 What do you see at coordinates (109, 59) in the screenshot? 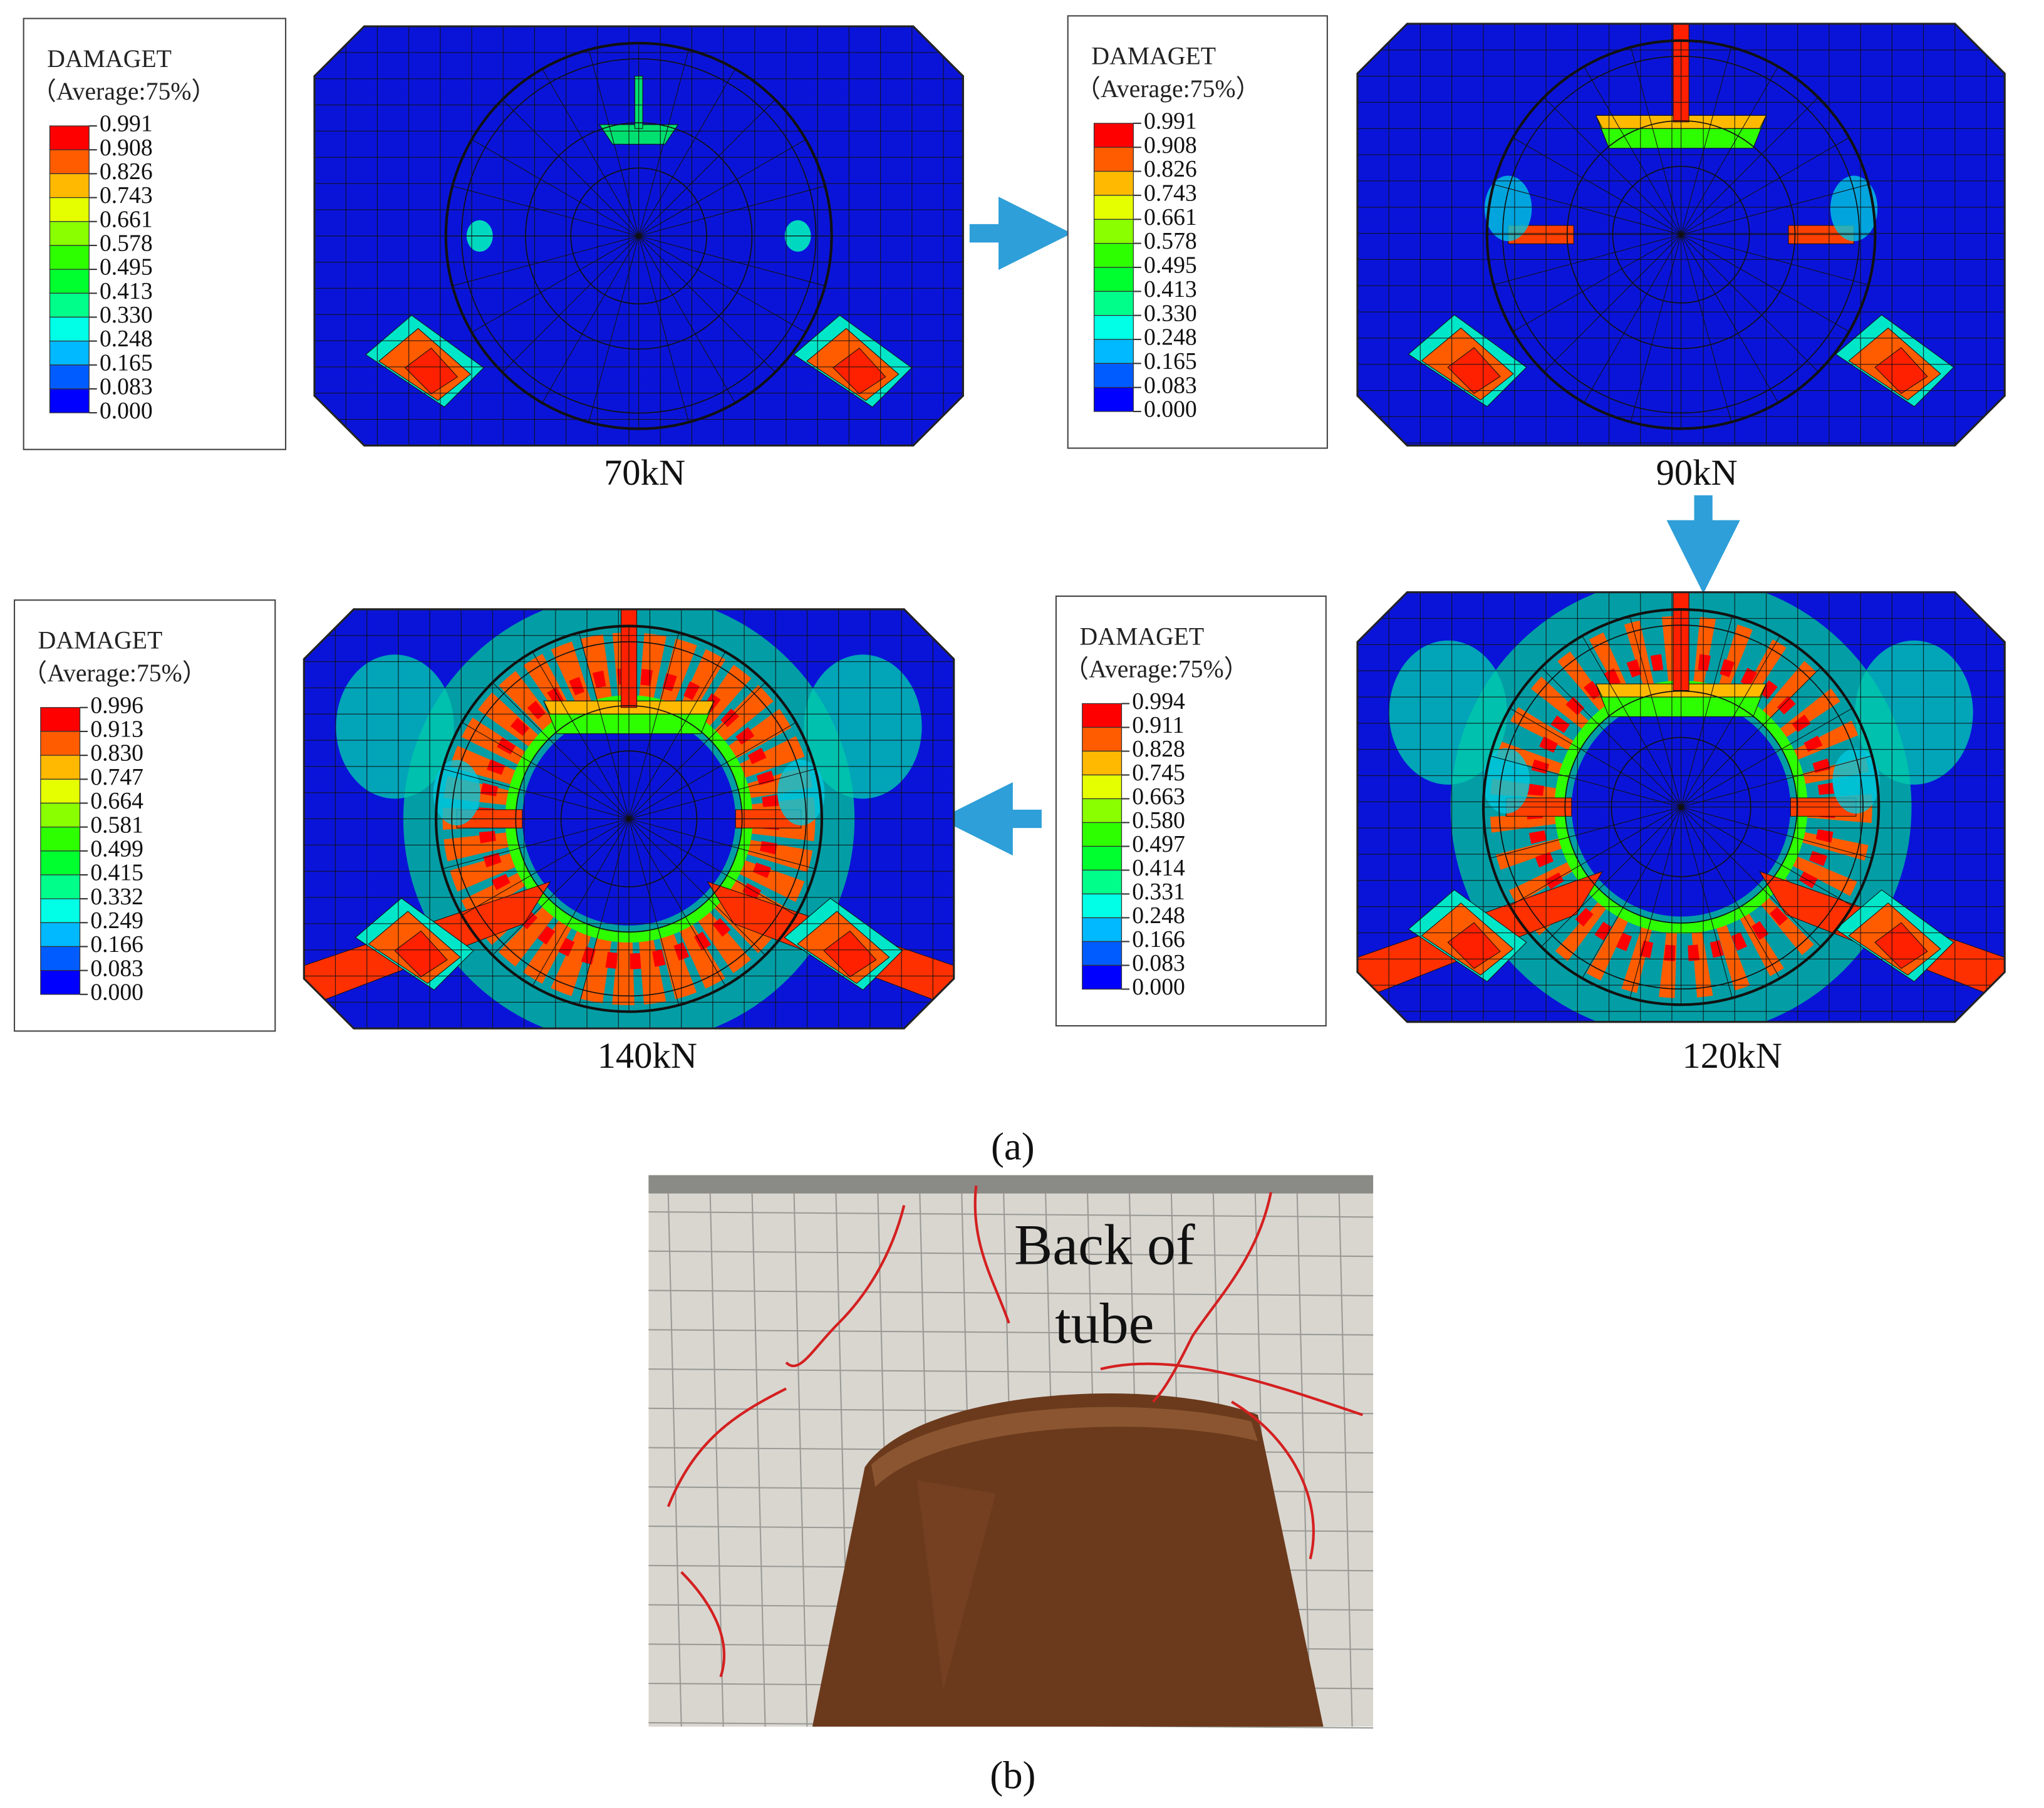
I see `legend-title: DAMAGET` at bounding box center [109, 59].